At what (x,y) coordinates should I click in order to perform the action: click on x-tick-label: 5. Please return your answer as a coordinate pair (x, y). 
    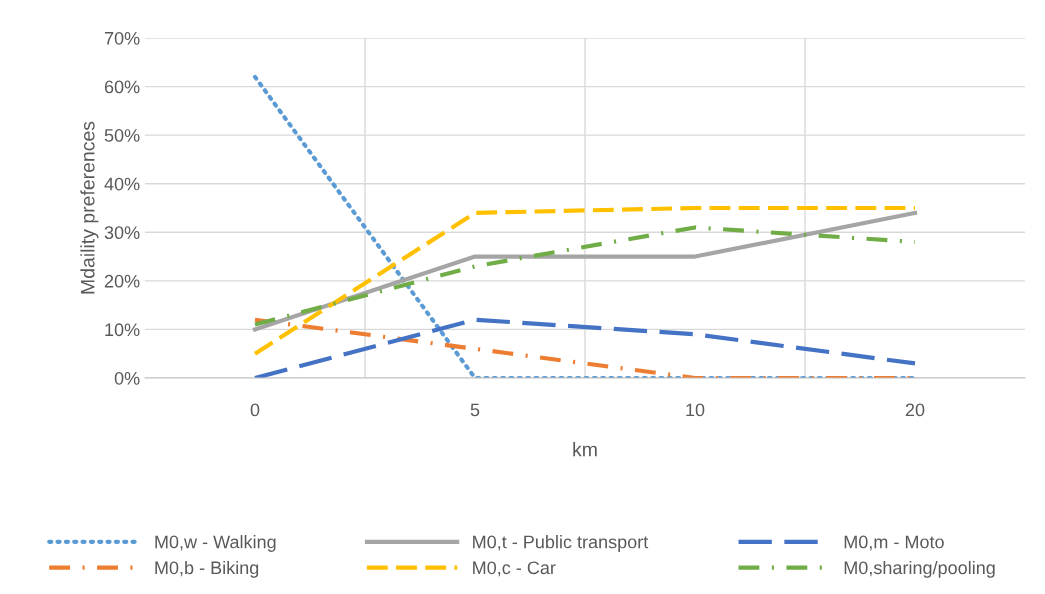
    Looking at the image, I should click on (475, 410).